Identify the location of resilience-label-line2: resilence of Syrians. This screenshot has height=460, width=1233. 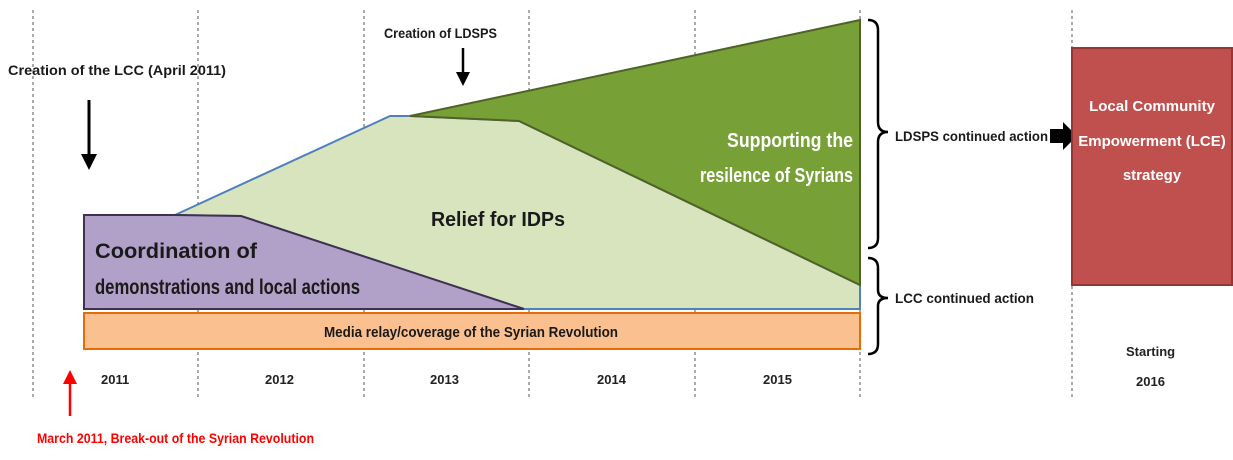
(776, 176).